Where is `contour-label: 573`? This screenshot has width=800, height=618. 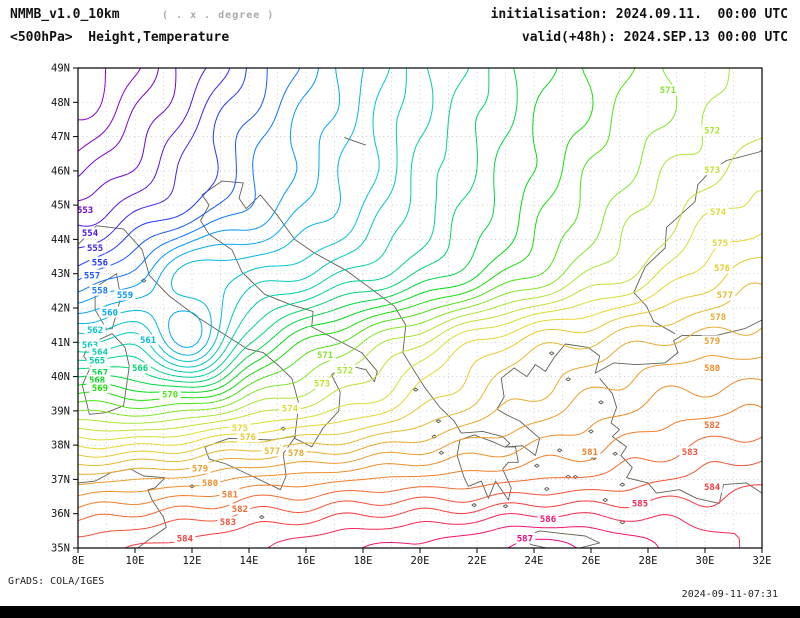
contour-label: 573 is located at coordinates (322, 384).